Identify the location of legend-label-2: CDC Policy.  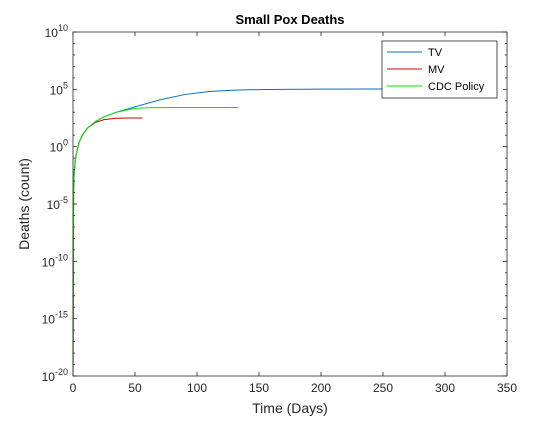
(456, 87).